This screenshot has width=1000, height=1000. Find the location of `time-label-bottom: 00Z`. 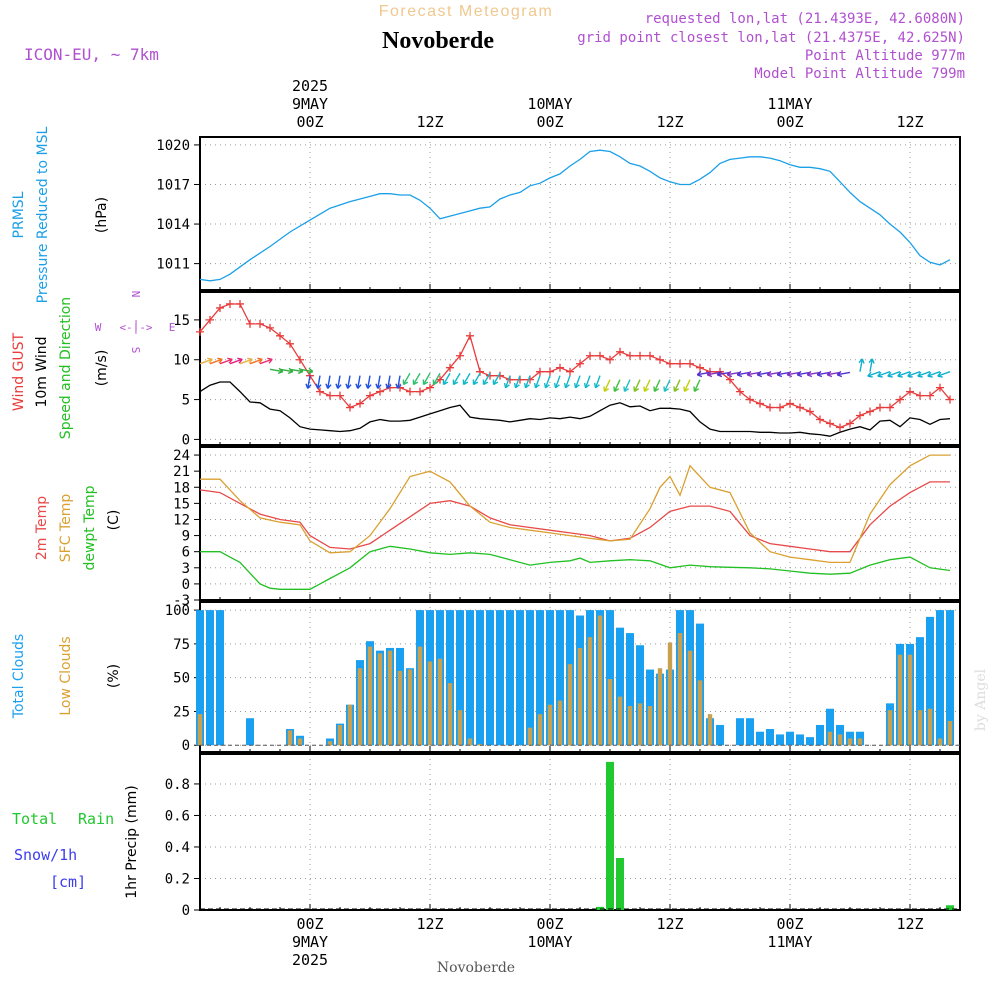

time-label-bottom: 00Z is located at coordinates (549, 924).